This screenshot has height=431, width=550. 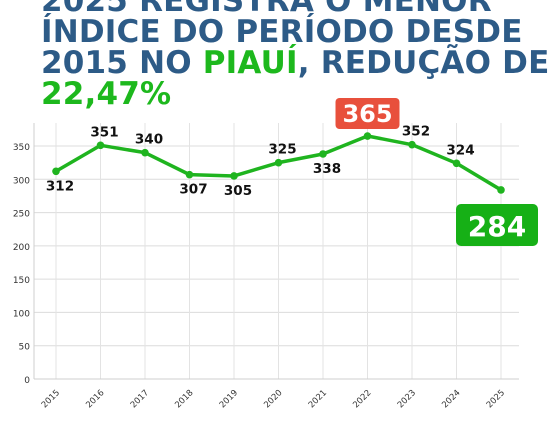 I want to click on x-tick-label: 2020, so click(x=273, y=399).